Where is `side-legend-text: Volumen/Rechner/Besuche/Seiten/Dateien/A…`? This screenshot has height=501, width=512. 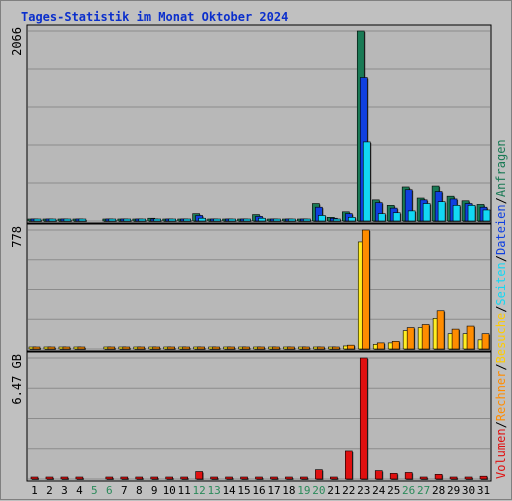
side-legend-text: Volumen/Rechner/Besuche/Seiten/Dateien/A… is located at coordinates (501, 309).